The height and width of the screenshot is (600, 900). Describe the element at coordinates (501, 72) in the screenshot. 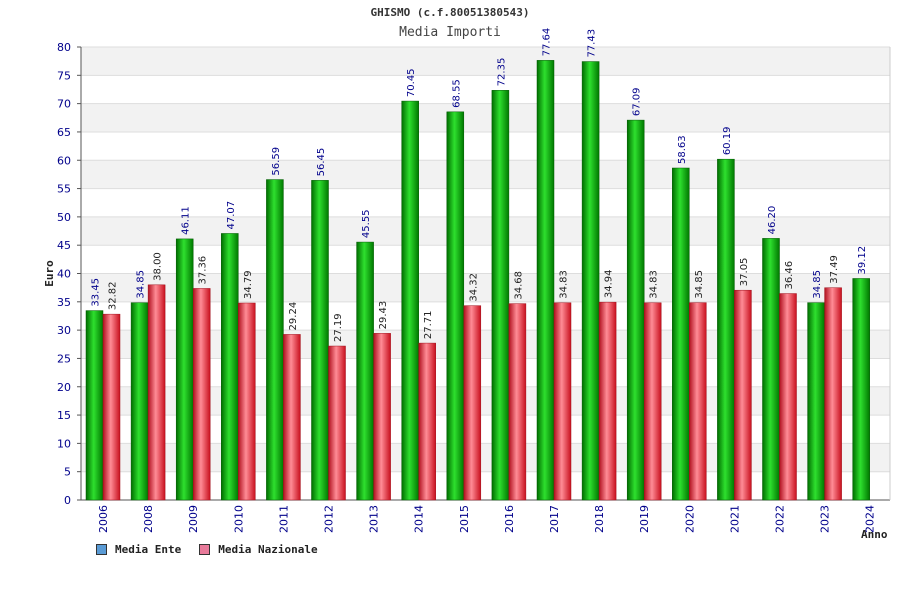

I see `bar-value-label: 72.35` at that location.